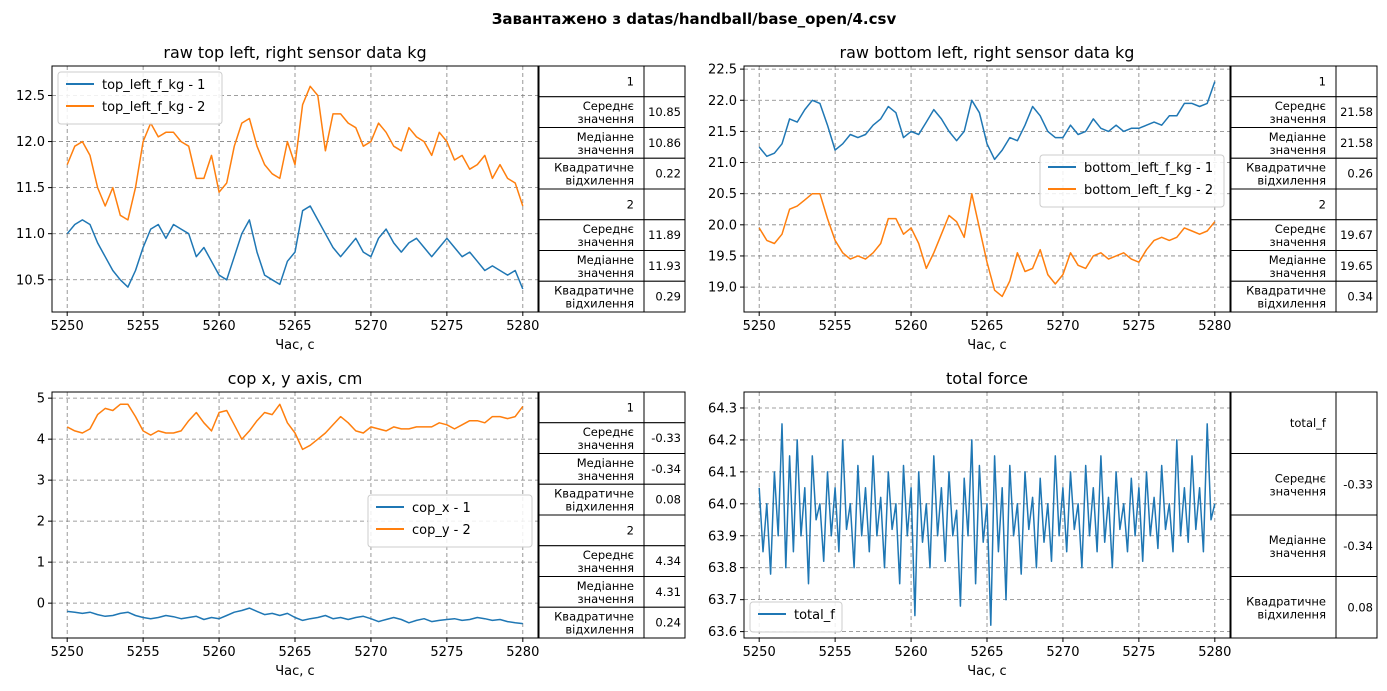  Describe the element at coordinates (666, 438) in the screenshot. I see `table-row-value: -0.33` at that location.